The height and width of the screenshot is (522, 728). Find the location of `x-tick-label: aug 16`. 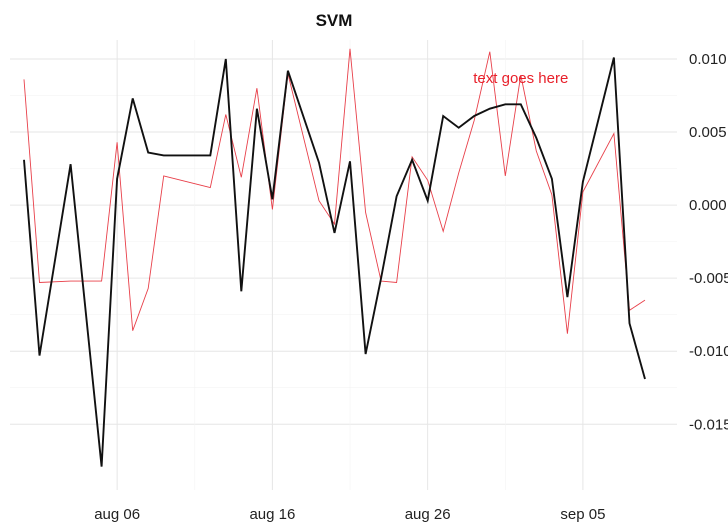

x-tick-label: aug 16 is located at coordinates (272, 514).